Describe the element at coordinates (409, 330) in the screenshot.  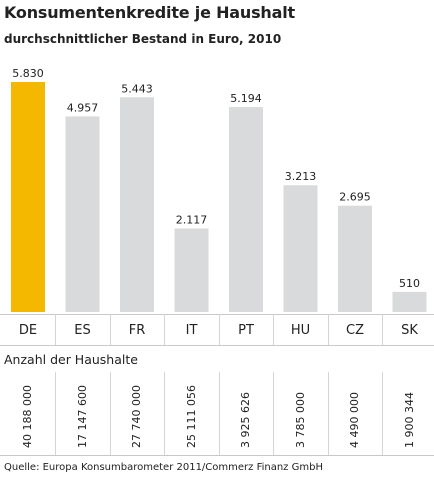
I see `category-label-sk: SK` at that location.